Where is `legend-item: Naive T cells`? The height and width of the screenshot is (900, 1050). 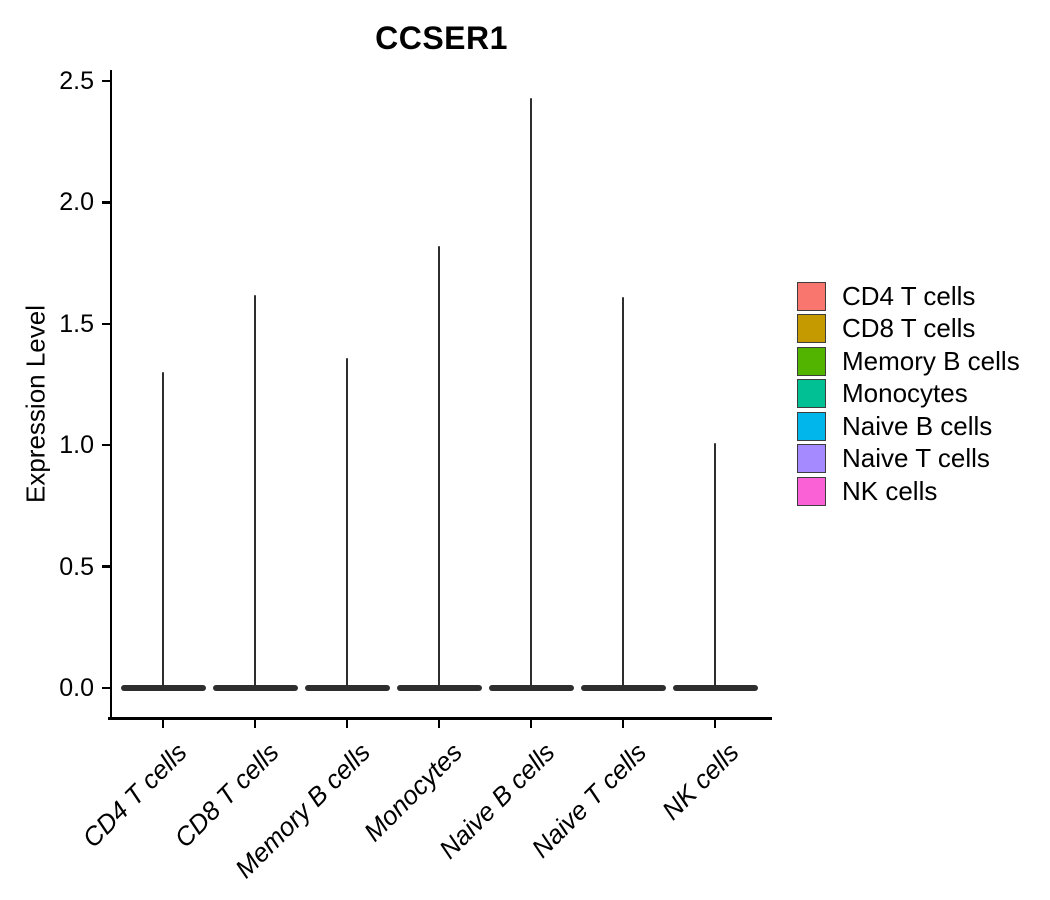 legend-item: Naive T cells is located at coordinates (908, 458).